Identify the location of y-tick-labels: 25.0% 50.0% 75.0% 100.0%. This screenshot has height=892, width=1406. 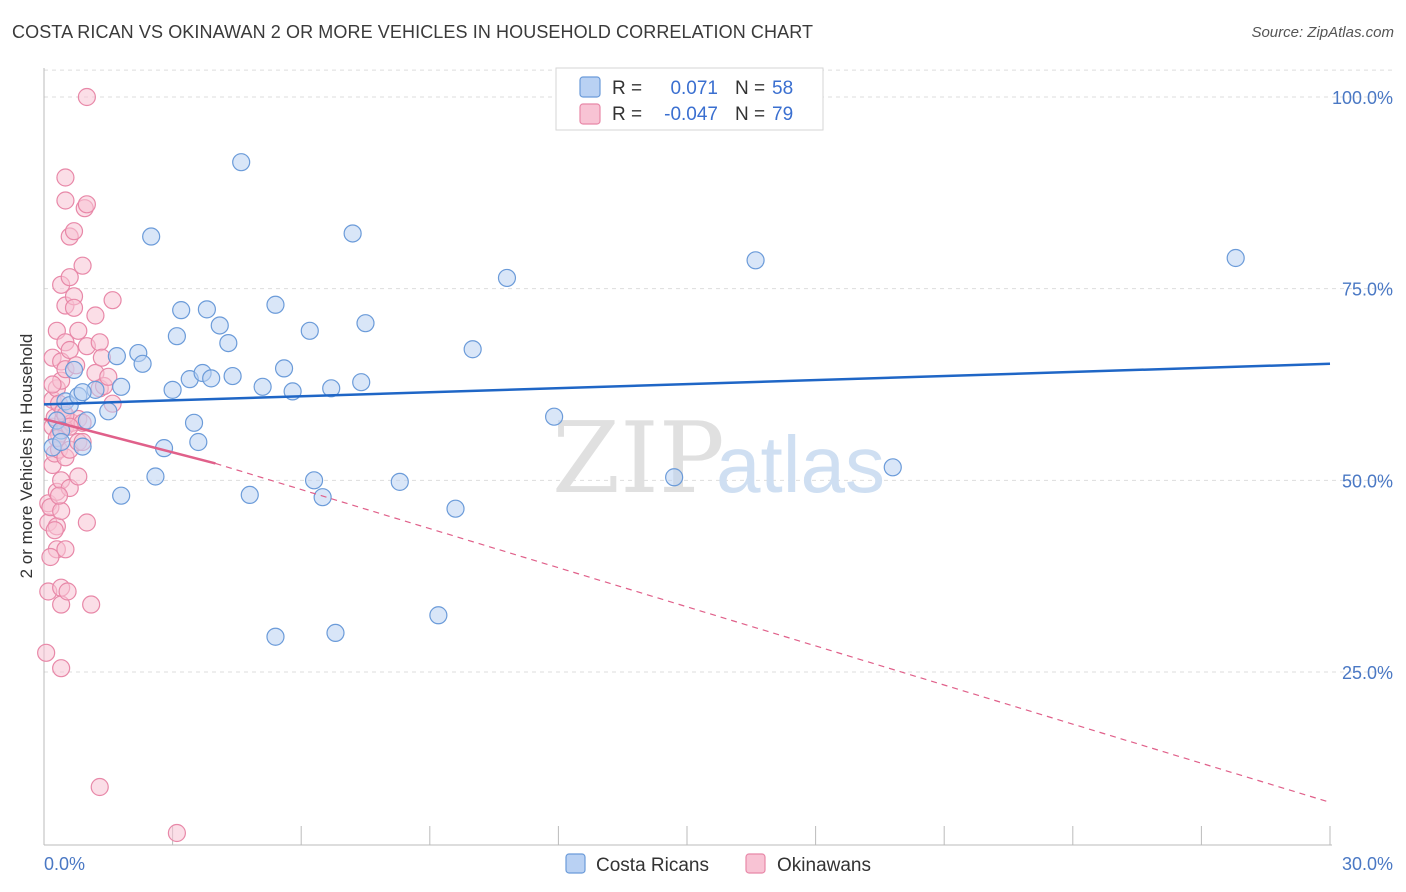
(1362, 385).